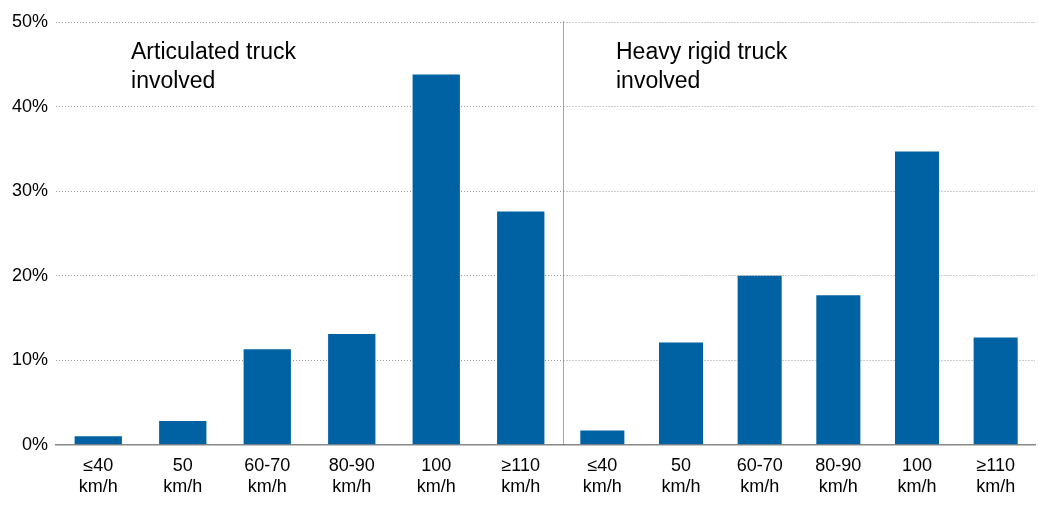 This screenshot has width=1039, height=510. What do you see at coordinates (30, 274) in the screenshot?
I see `y-tick-label: 20%` at bounding box center [30, 274].